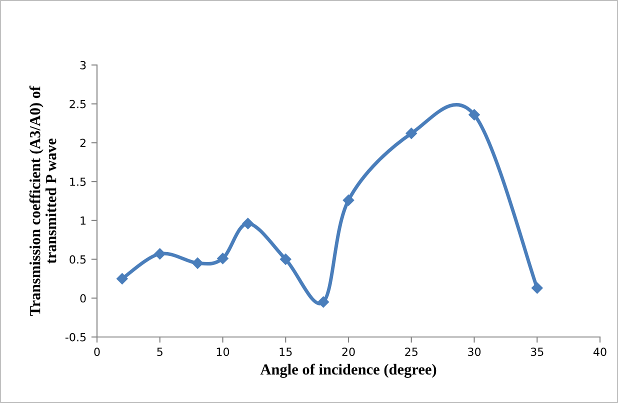 This screenshot has width=618, height=403. I want to click on x-tick-label: 30, so click(474, 352).